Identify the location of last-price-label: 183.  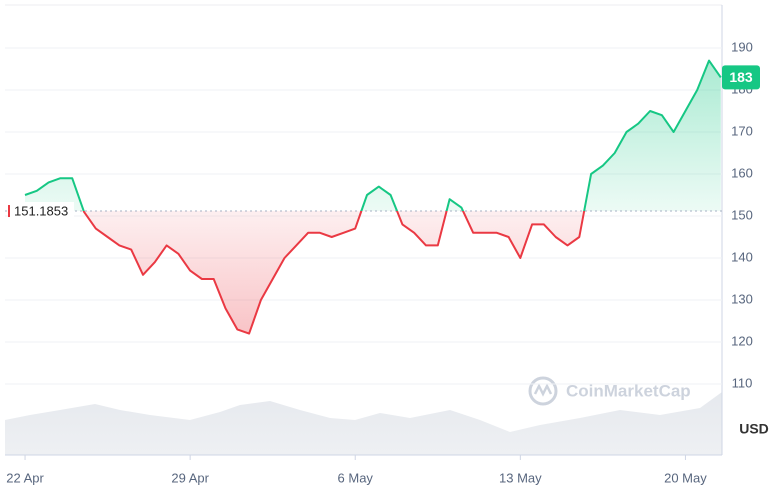
(741, 77).